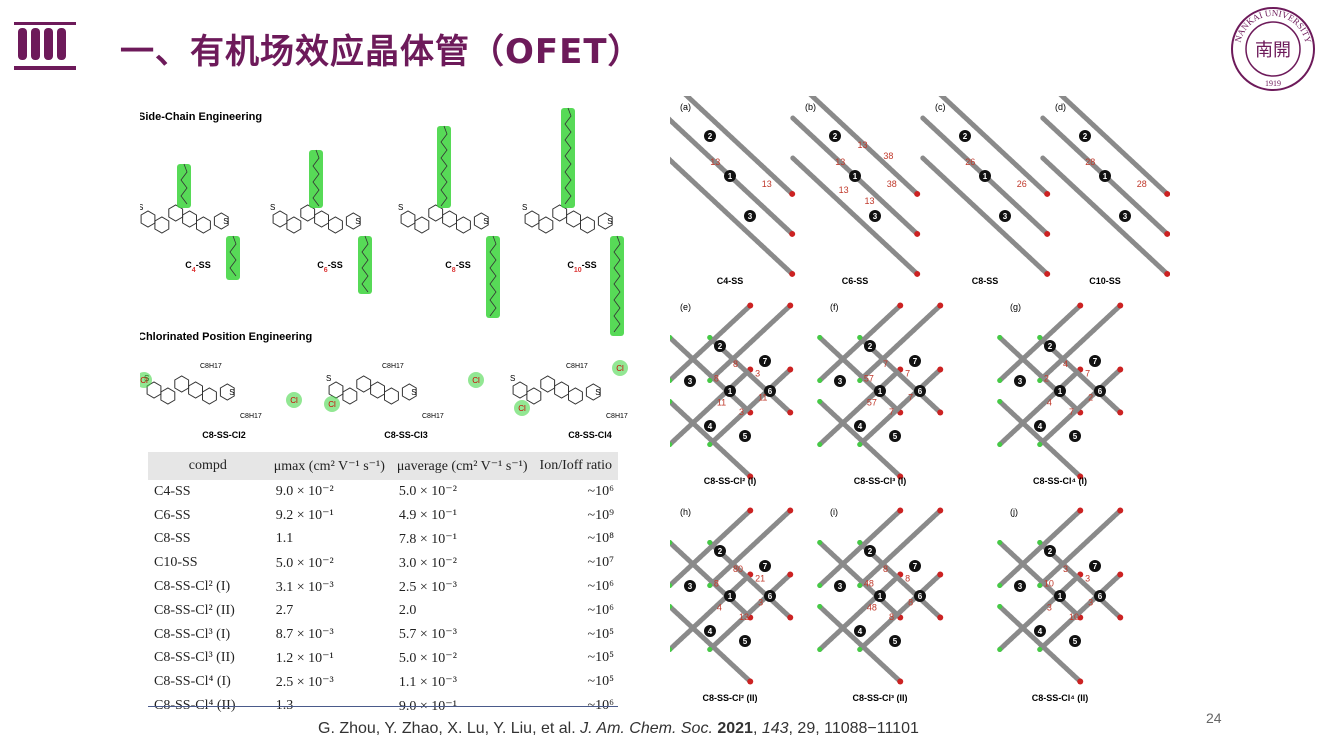 The width and height of the screenshot is (1324, 742). I want to click on panel-letter: (g), so click(1015, 307).